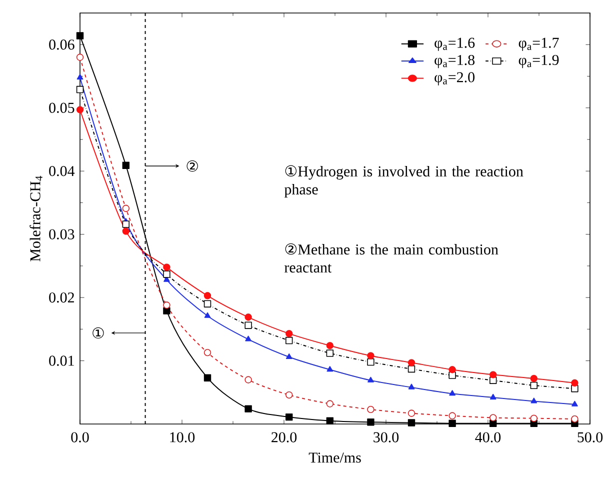  What do you see at coordinates (61, 45) in the screenshot?
I see `y-tick-label: 0.06` at bounding box center [61, 45].